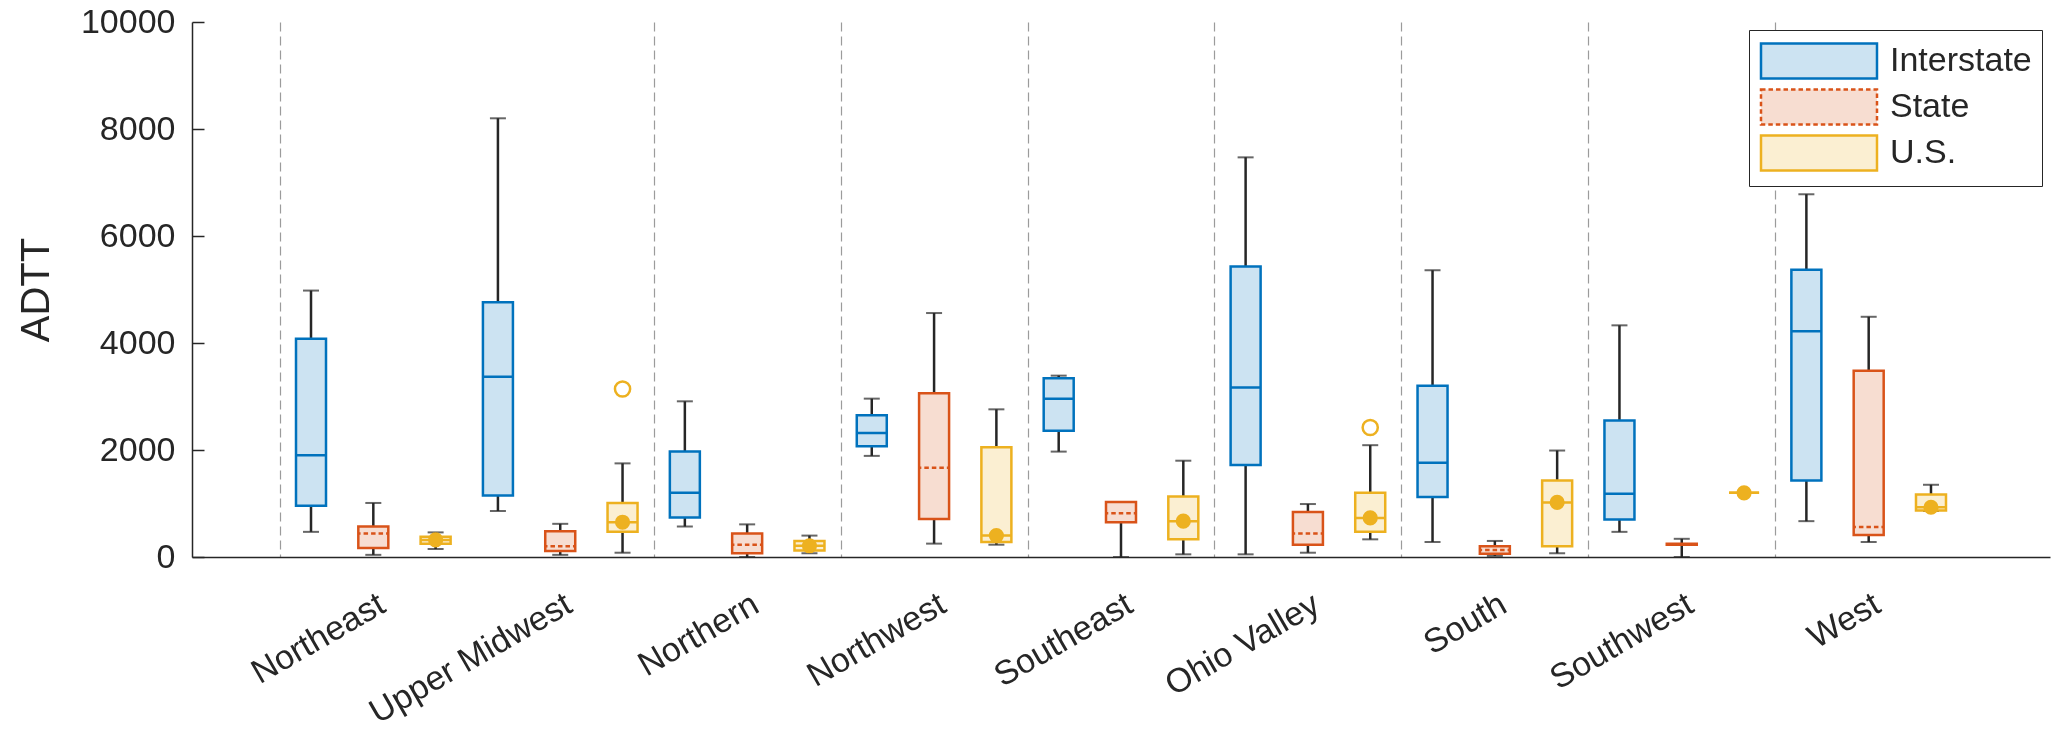 Image resolution: width=2056 pixels, height=733 pixels. What do you see at coordinates (128, 20) in the screenshot?
I see `y-tick-label: 10000` at bounding box center [128, 20].